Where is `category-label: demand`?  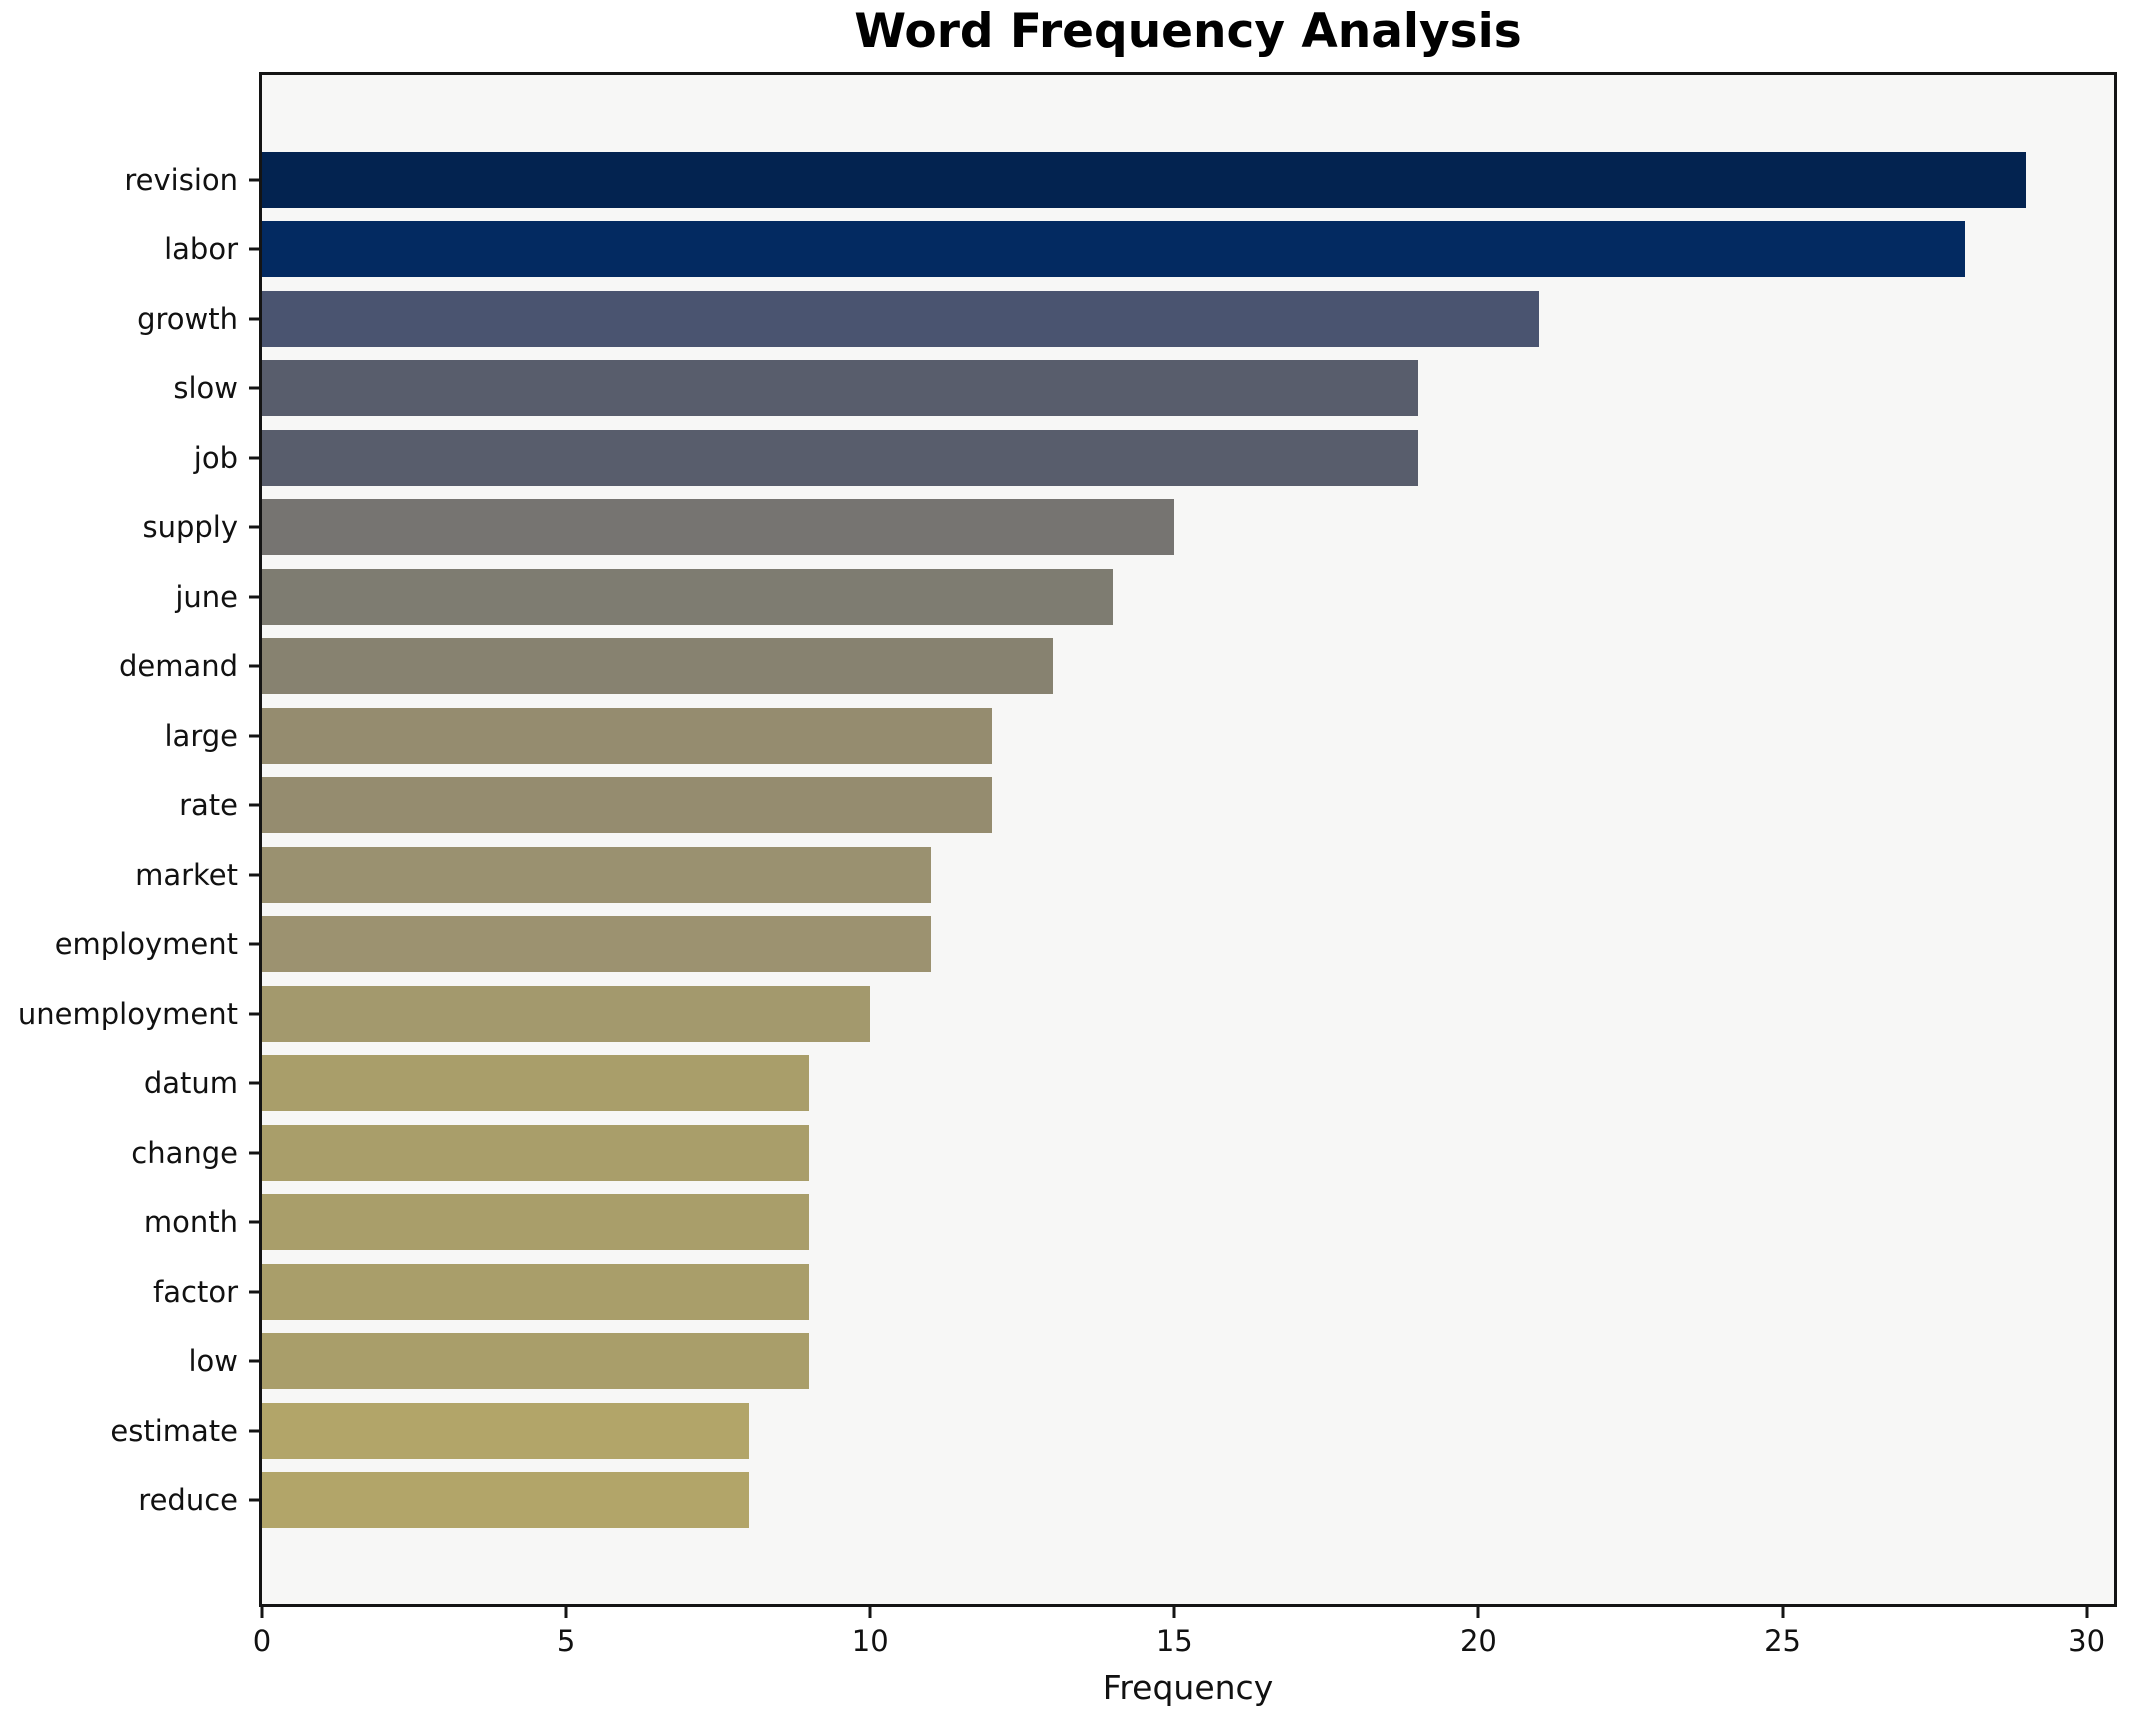
category-label: demand is located at coordinates (178, 666).